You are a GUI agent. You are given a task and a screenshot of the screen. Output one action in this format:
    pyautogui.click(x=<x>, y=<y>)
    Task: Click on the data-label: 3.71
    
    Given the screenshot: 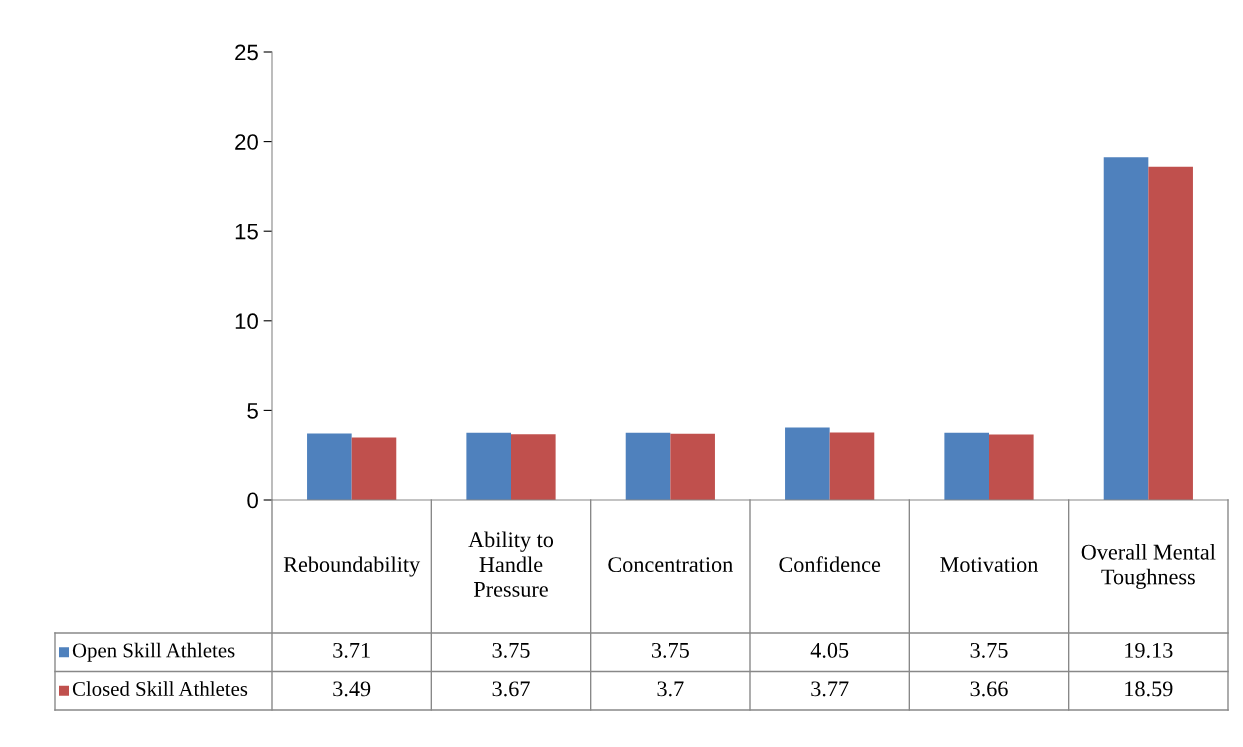 What is the action you would take?
    pyautogui.click(x=351, y=650)
    